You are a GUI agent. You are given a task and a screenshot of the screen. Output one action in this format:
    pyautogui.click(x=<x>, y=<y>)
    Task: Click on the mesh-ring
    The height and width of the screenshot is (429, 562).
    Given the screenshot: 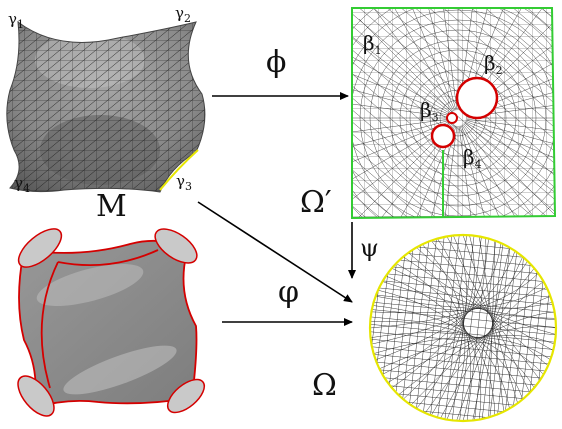 What is the action you would take?
    pyautogui.click(x=458, y=118)
    